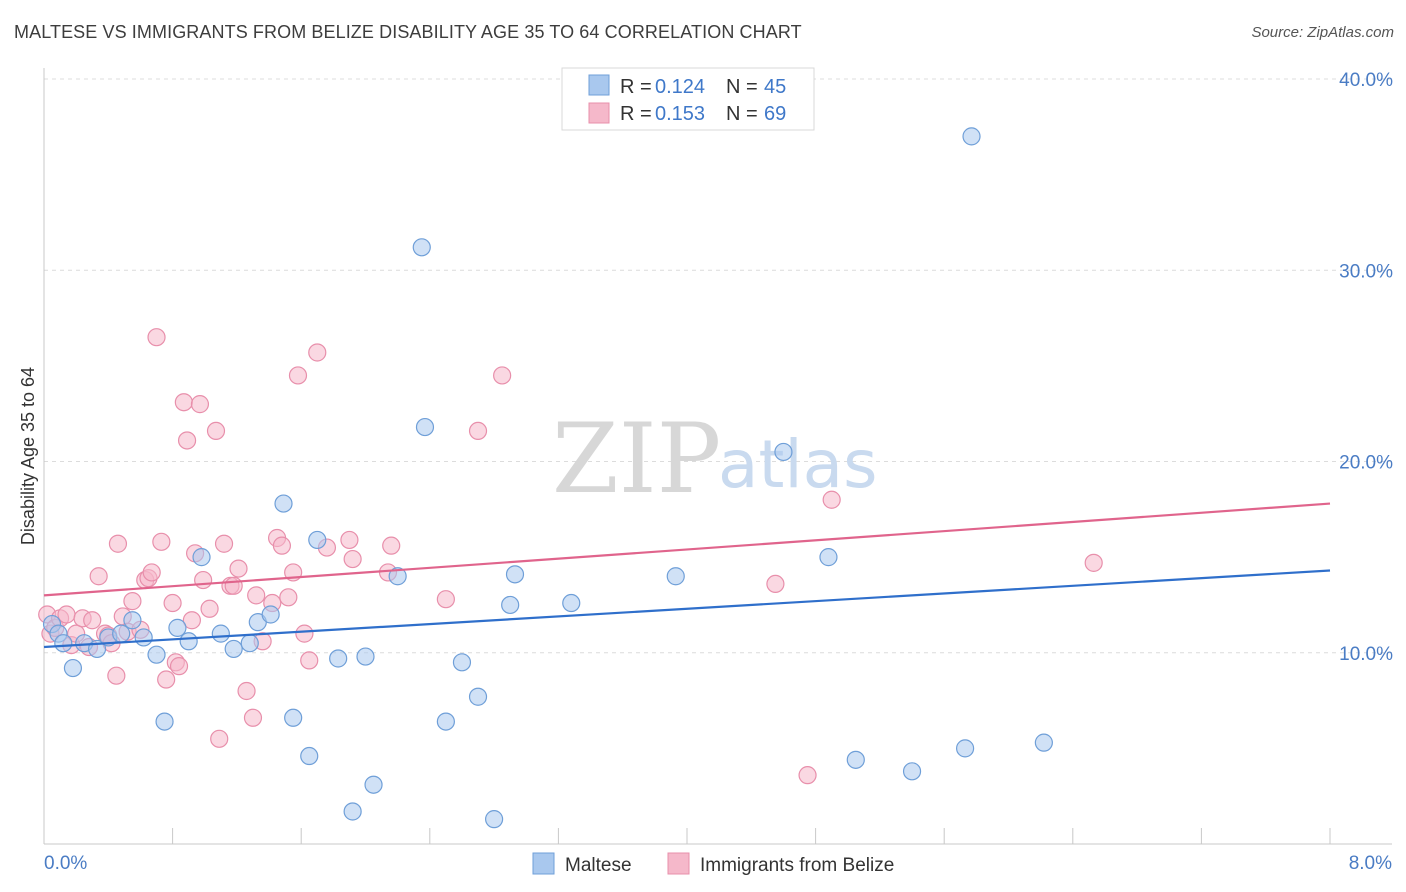  Describe the element at coordinates (742, 87) in the screenshot. I see `legend-maltese-n-label: N =` at that location.